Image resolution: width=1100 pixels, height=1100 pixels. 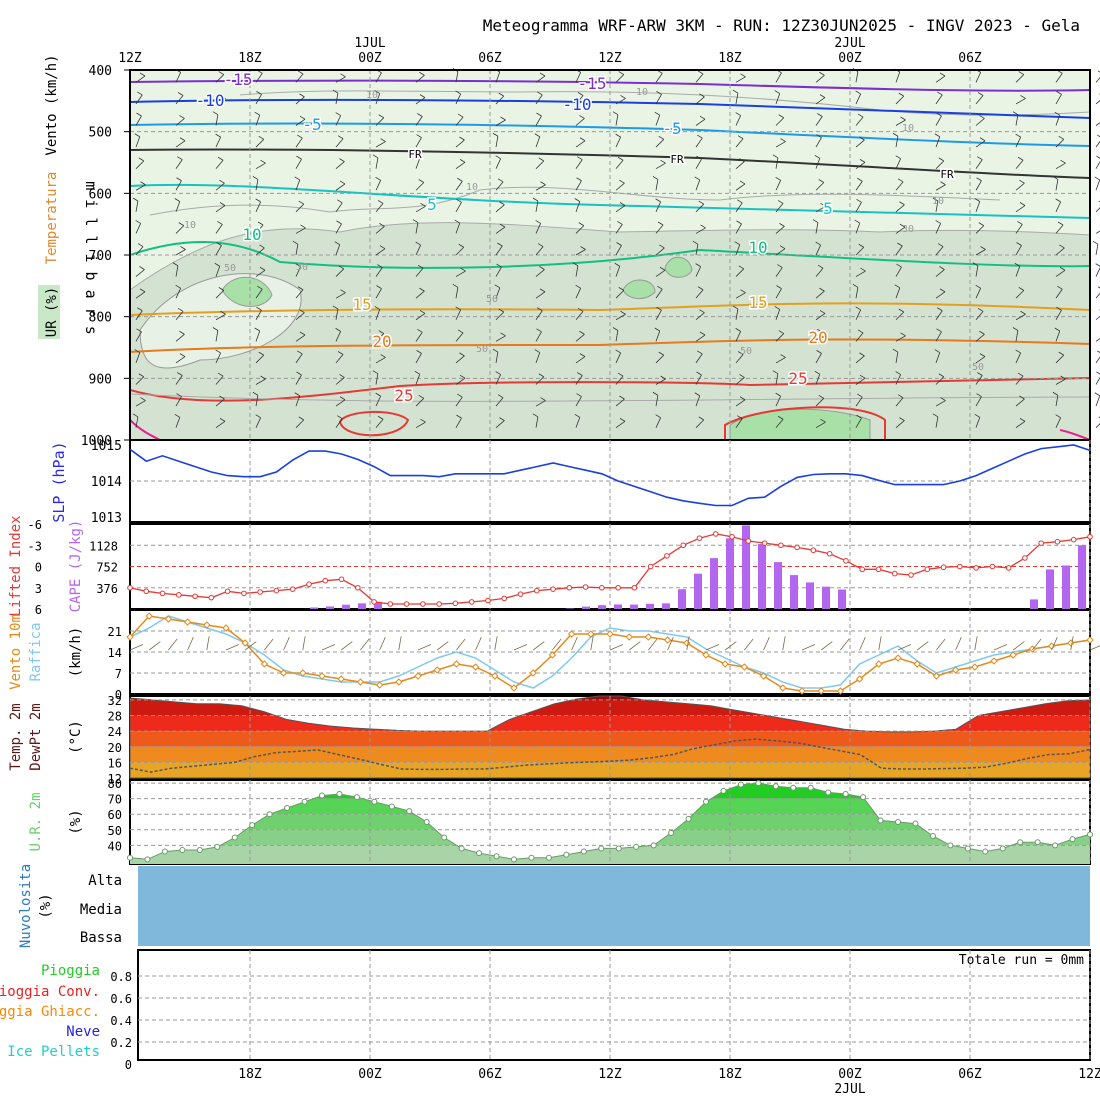 I want to click on slp-line, so click(x=610, y=475).